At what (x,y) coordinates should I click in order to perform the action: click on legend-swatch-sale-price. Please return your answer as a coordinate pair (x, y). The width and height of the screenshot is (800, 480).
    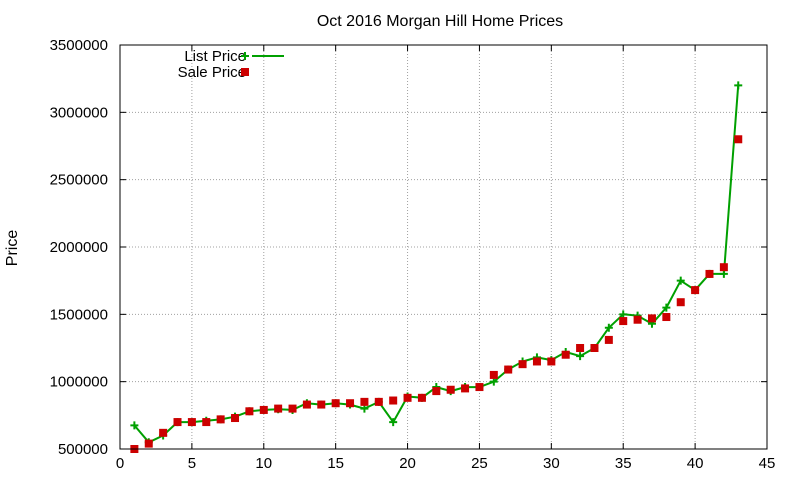
    Looking at the image, I should click on (245, 72).